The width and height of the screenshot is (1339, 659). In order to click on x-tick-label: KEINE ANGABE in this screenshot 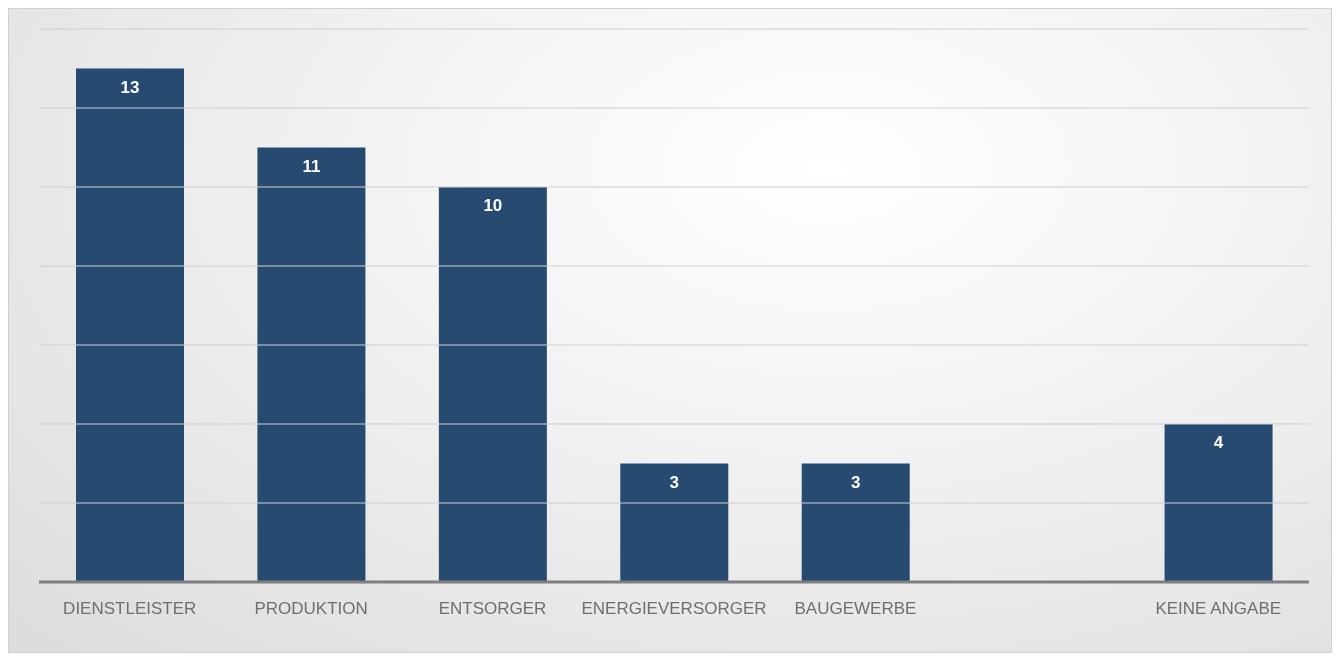, I will do `click(1218, 609)`.